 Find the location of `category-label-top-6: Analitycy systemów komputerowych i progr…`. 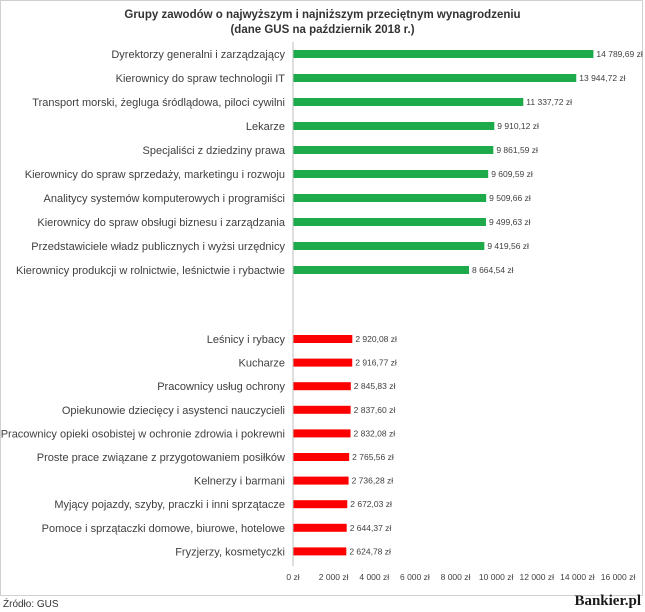

category-label-top-6: Analitycy systemów komputerowych i progr… is located at coordinates (164, 199).